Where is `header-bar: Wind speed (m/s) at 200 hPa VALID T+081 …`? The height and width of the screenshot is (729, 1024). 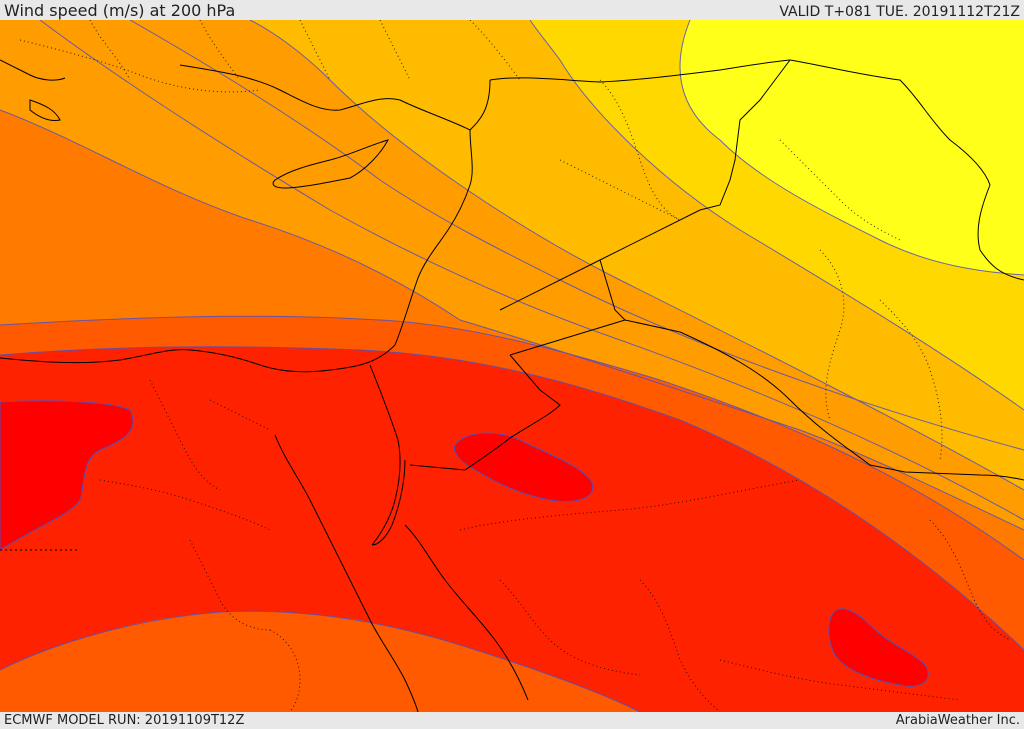 header-bar: Wind speed (m/s) at 200 hPa VALID T+081 … is located at coordinates (512, 10).